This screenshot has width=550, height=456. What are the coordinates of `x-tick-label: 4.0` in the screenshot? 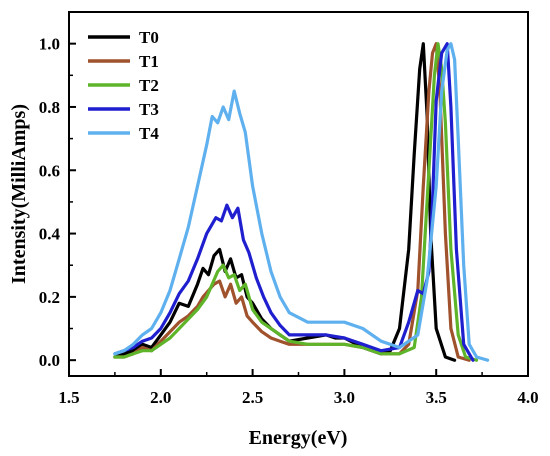 It's located at (527, 397).